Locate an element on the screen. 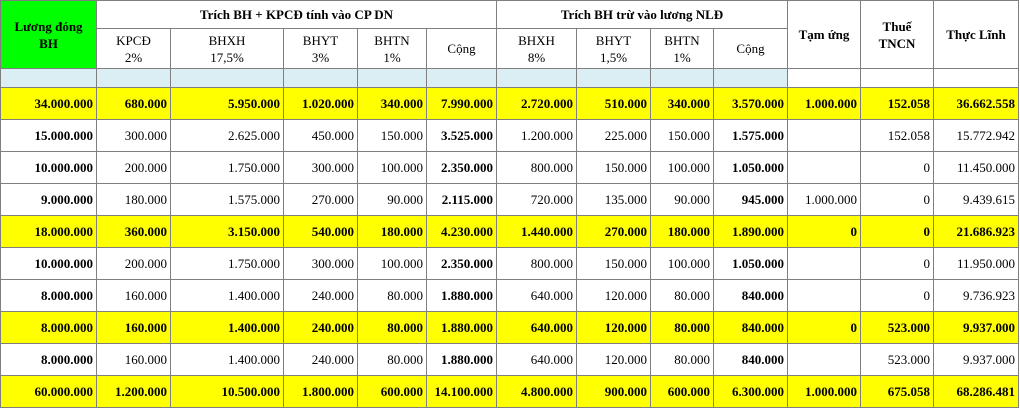 Image resolution: width=1020 pixels, height=408 pixels. table-cell: 21.686.923 is located at coordinates (976, 231).